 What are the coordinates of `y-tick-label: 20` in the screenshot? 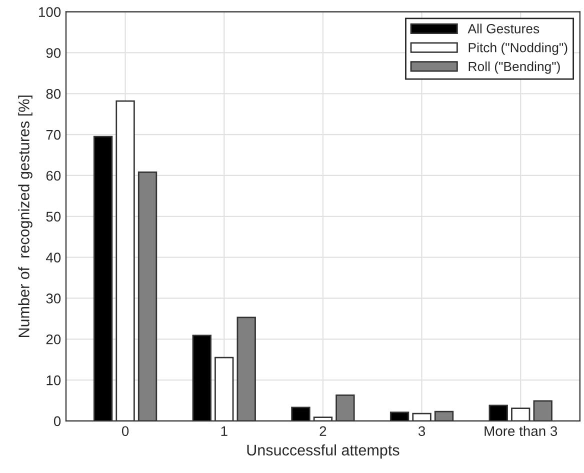 It's located at (53, 339).